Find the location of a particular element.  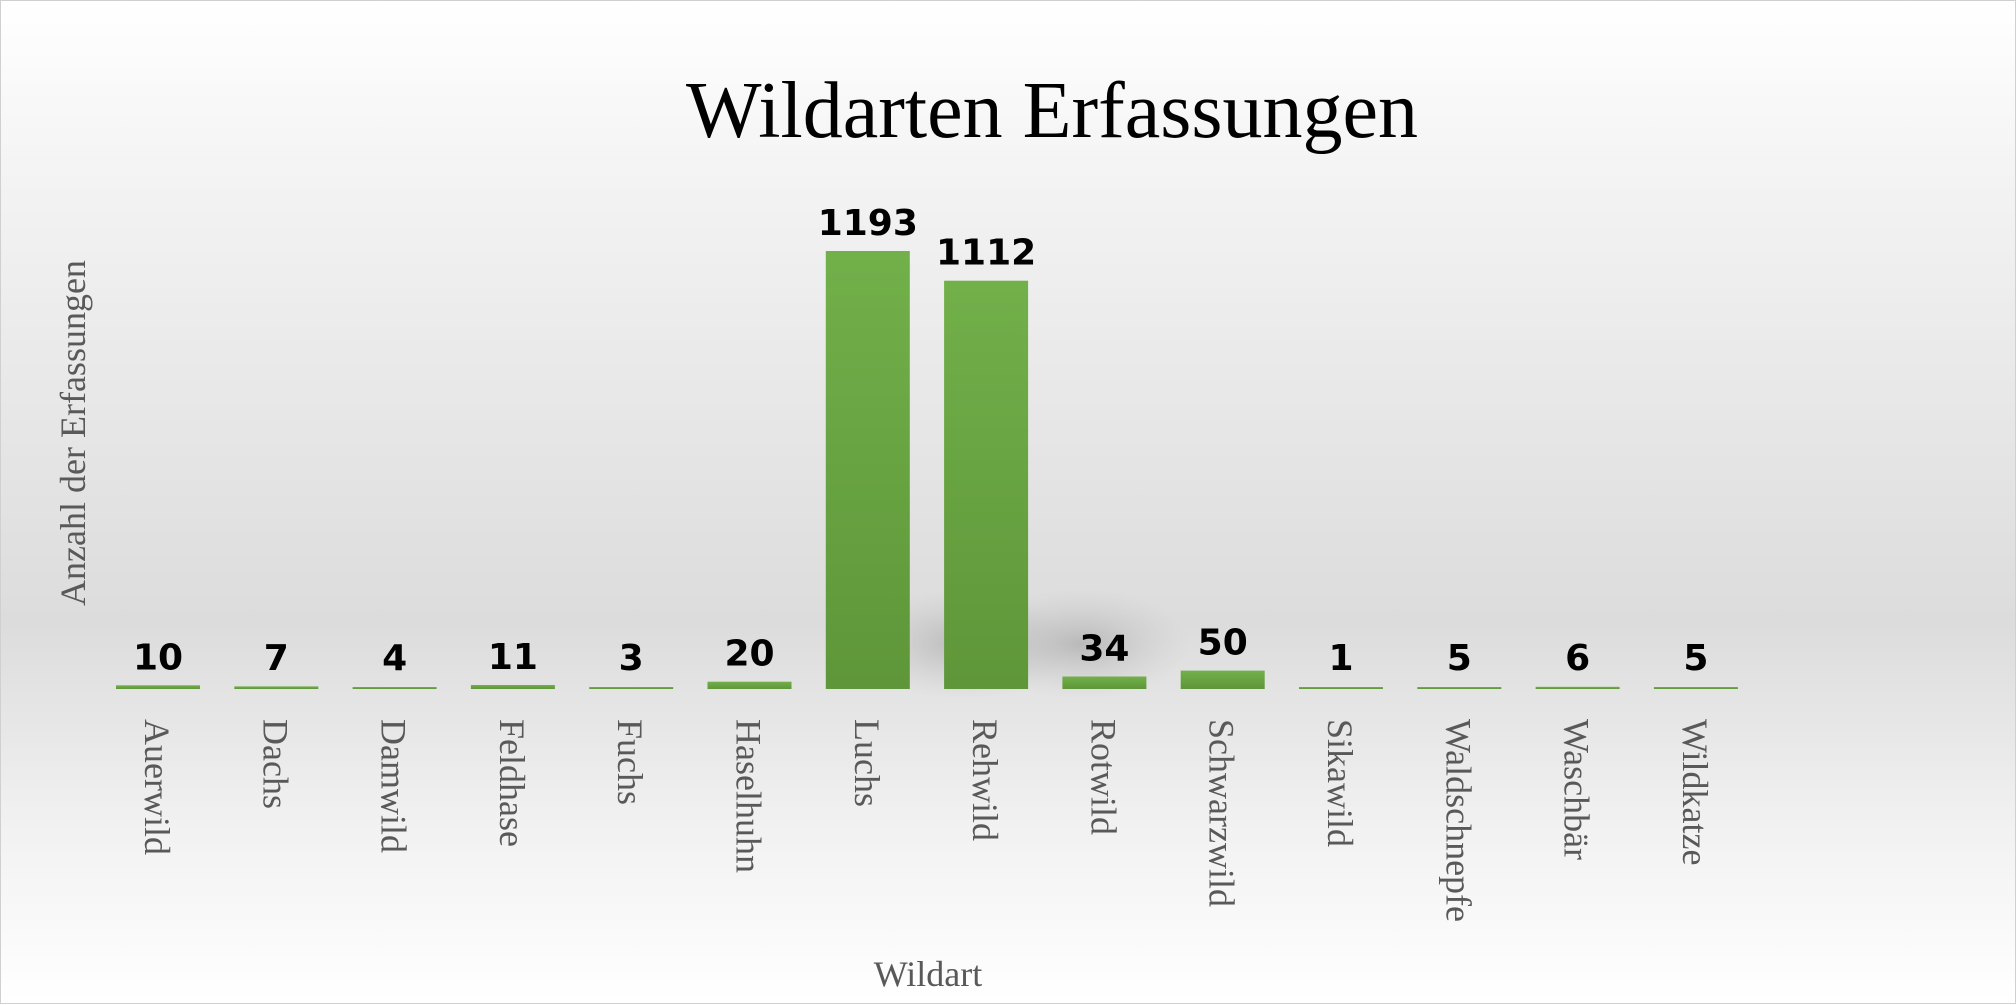

bar-waldschnepfe is located at coordinates (1459, 688).